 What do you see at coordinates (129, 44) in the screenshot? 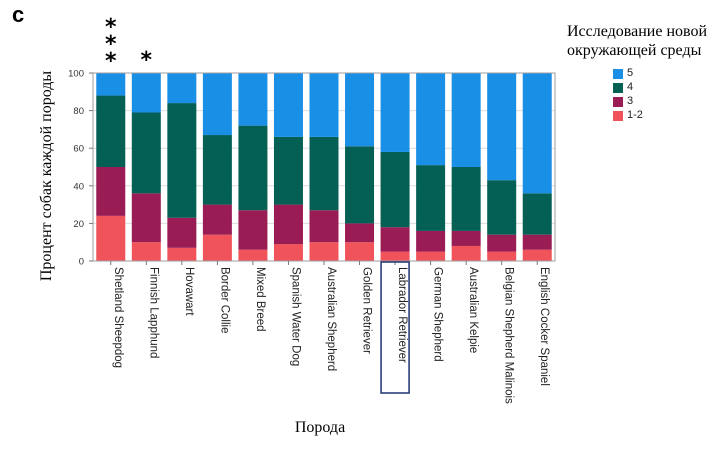
I see `significance-annotations: * * * *` at bounding box center [129, 44].